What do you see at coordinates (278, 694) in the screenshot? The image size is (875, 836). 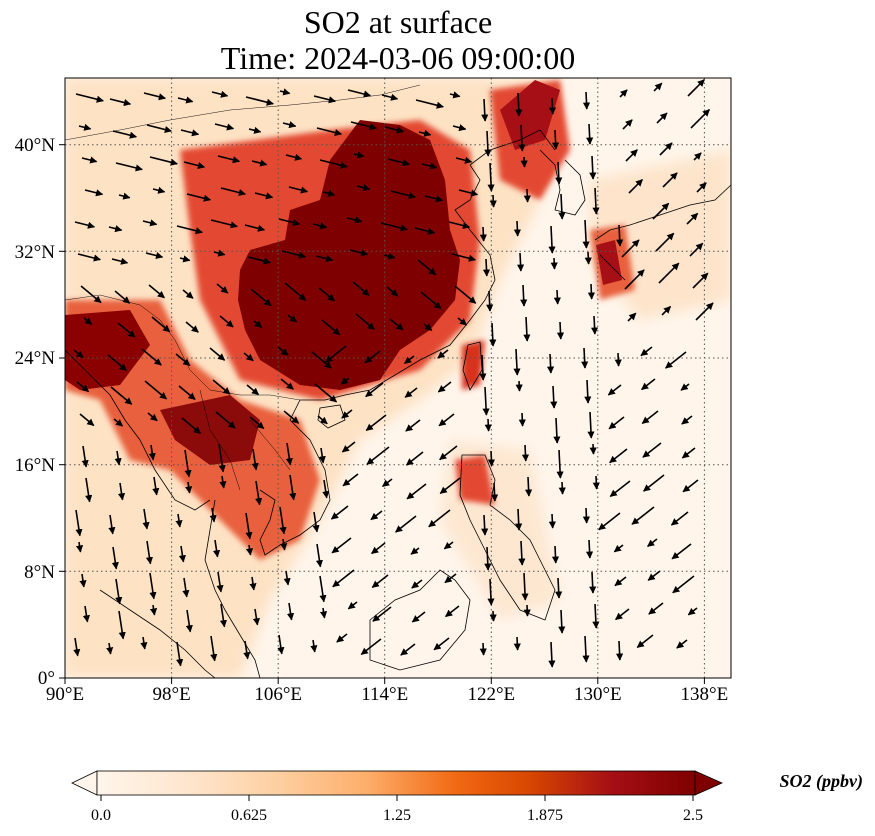 I see `lon-tick-label: 106°E` at bounding box center [278, 694].